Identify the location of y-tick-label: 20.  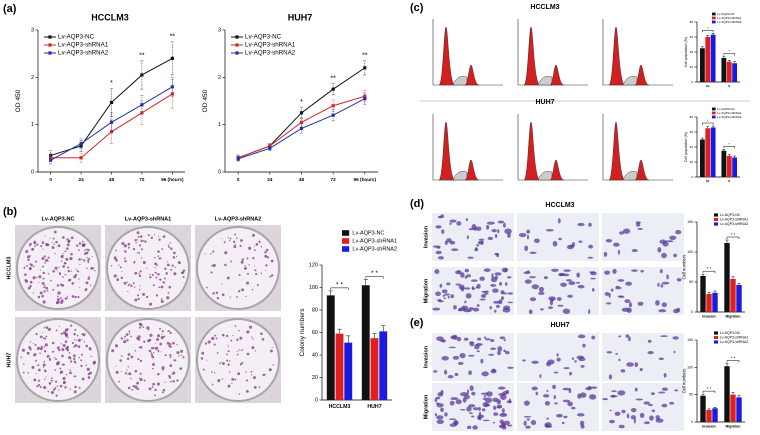
(692, 162).